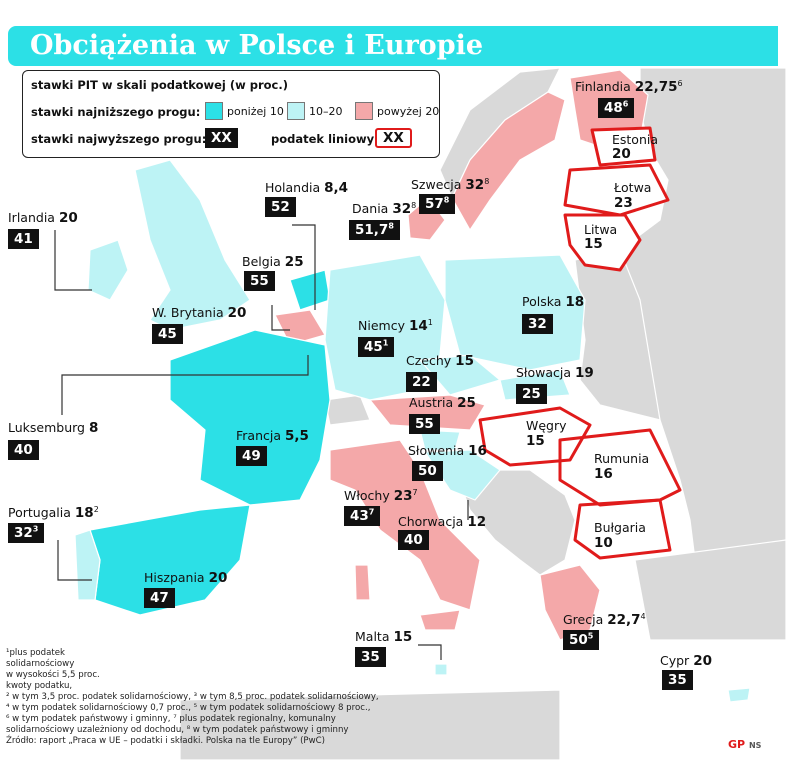 The height and width of the screenshot is (760, 786). I want to click on border-estonia, so click(623, 146).